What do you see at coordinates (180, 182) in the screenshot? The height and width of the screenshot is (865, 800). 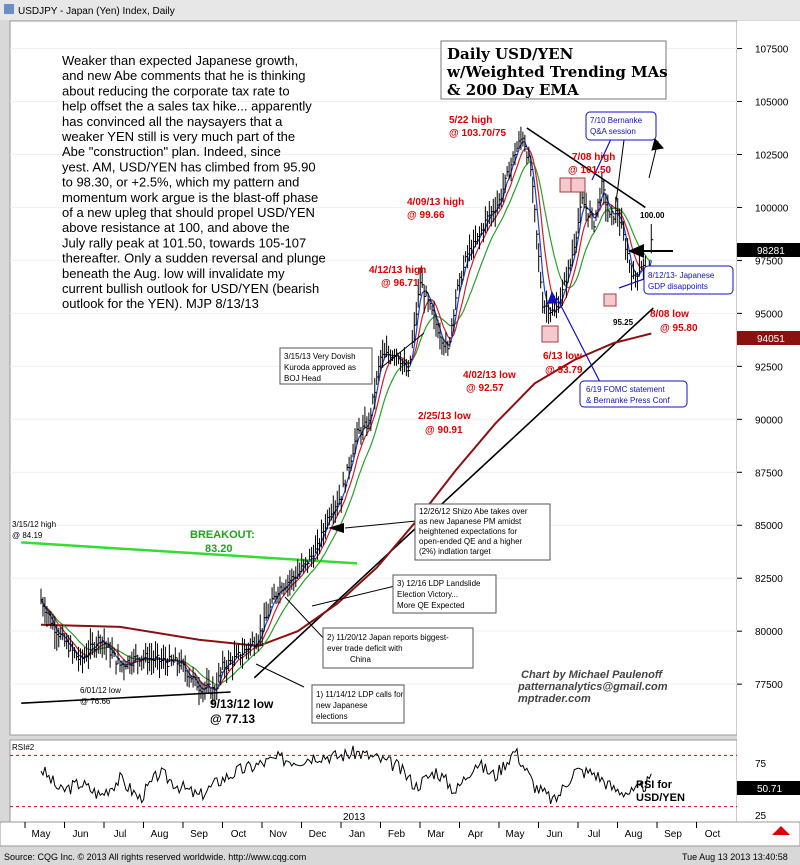 I see `commentary-line: to 98.30, or +2.5%, which my pattern and` at bounding box center [180, 182].